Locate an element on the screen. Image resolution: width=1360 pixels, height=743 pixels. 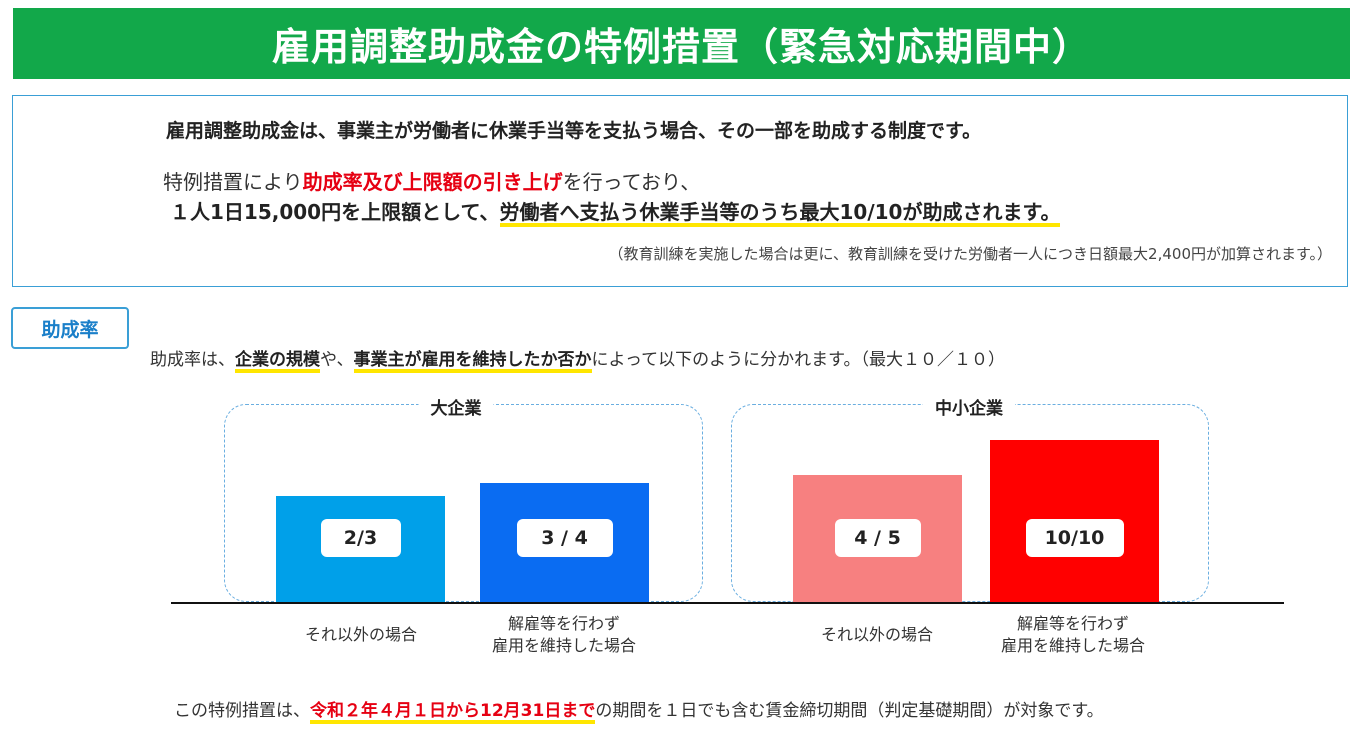
intro-line2-pre: 特例措置により is located at coordinates (233, 182).